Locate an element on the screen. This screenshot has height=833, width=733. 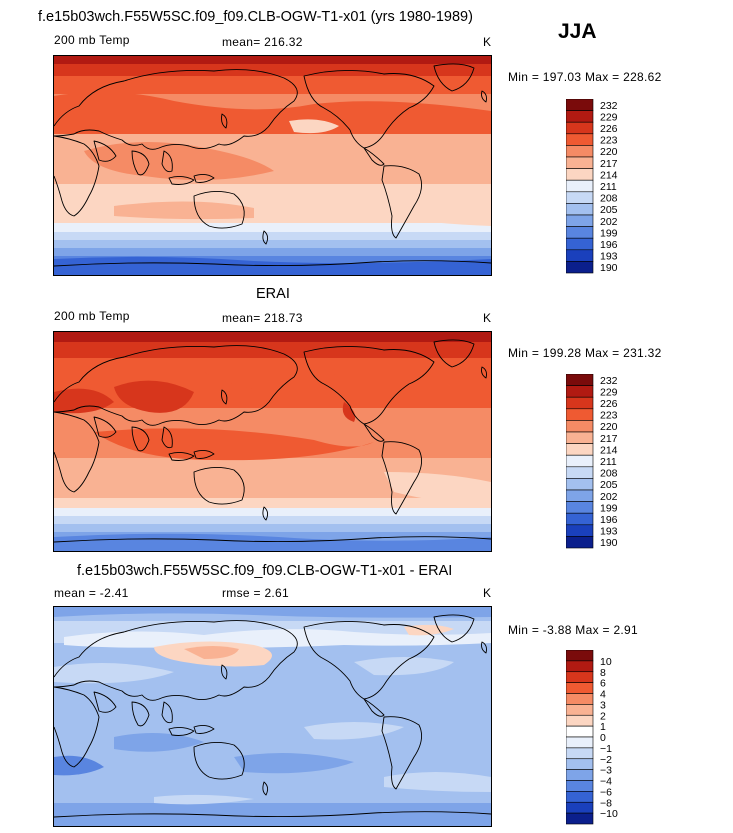
panel3-colorbar: 10 8 6 4 3 2 1 0 −1 −2 −3 −4 −6 −8 −10 is located at coordinates (600, 739).